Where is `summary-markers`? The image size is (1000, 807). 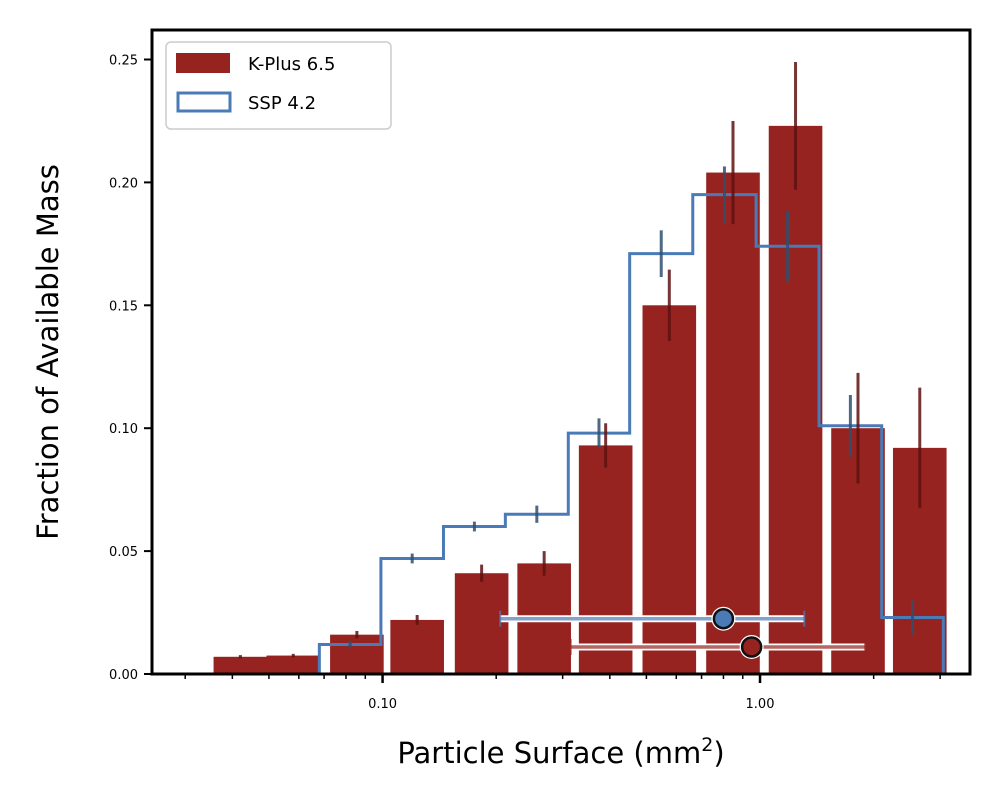
summary-markers is located at coordinates (683, 632).